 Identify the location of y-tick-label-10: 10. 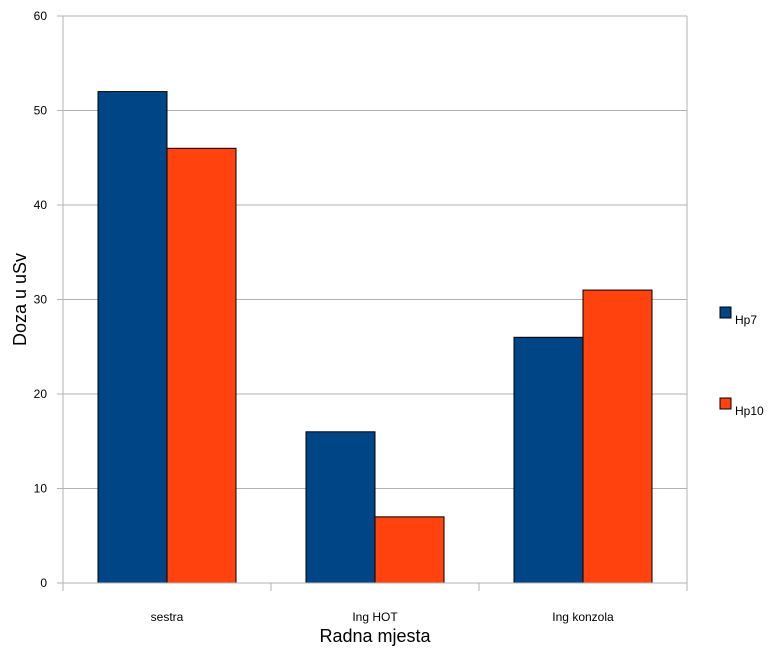
(41, 489).